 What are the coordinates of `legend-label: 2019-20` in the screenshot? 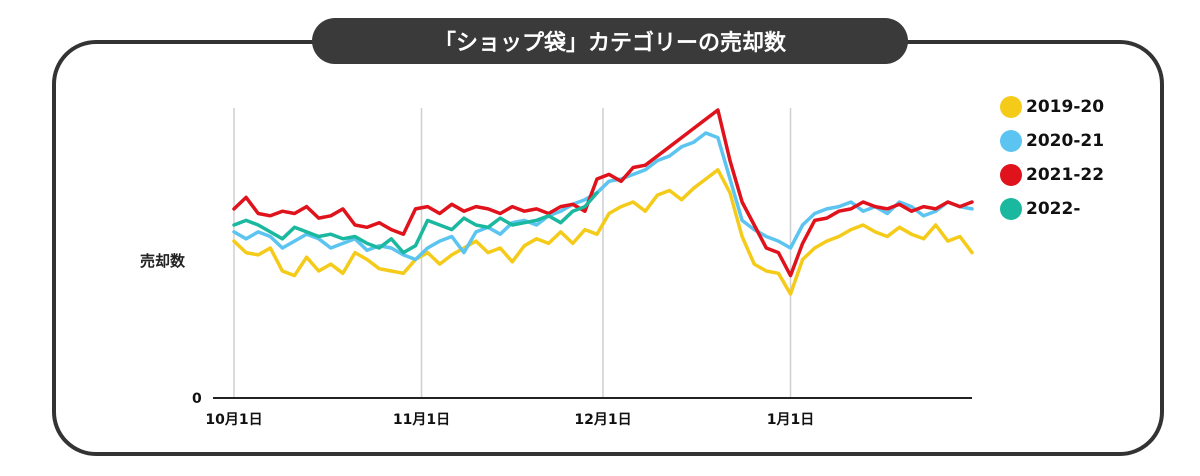 It's located at (1065, 107).